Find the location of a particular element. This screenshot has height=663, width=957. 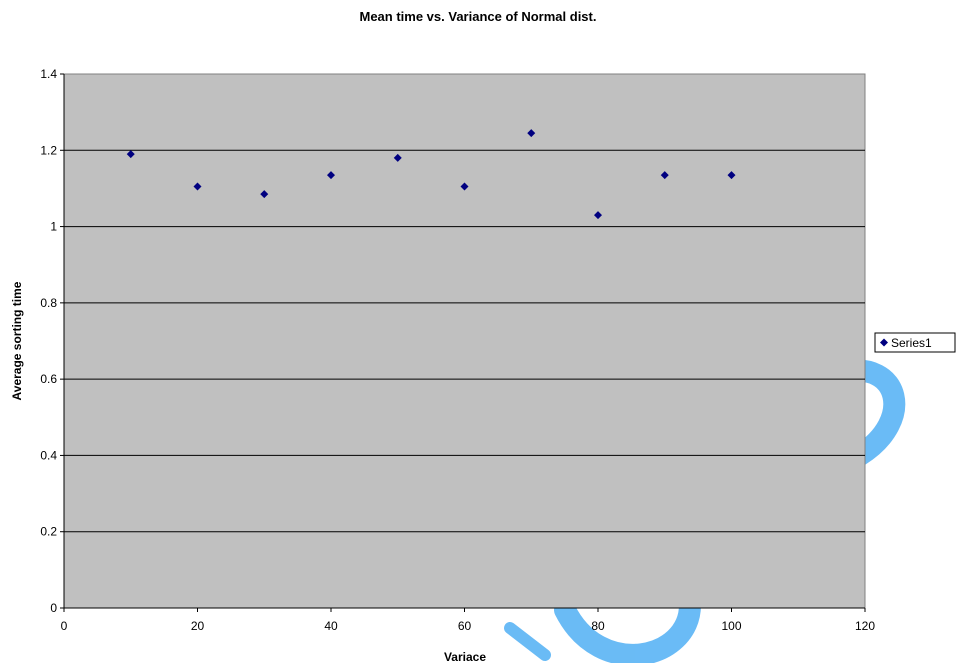

legend-box is located at coordinates (915, 342).